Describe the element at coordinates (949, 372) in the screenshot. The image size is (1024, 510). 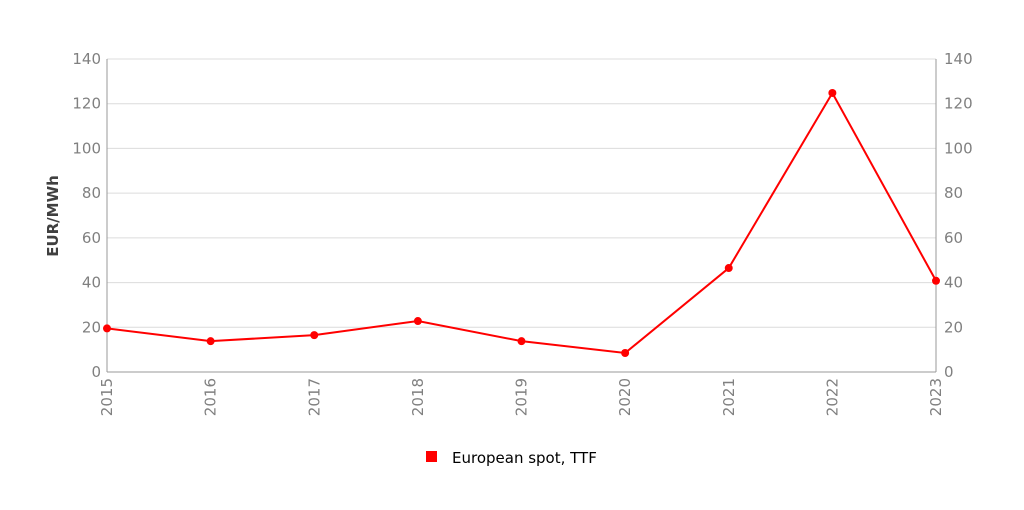
I see `y-tick-label-right: 0` at that location.